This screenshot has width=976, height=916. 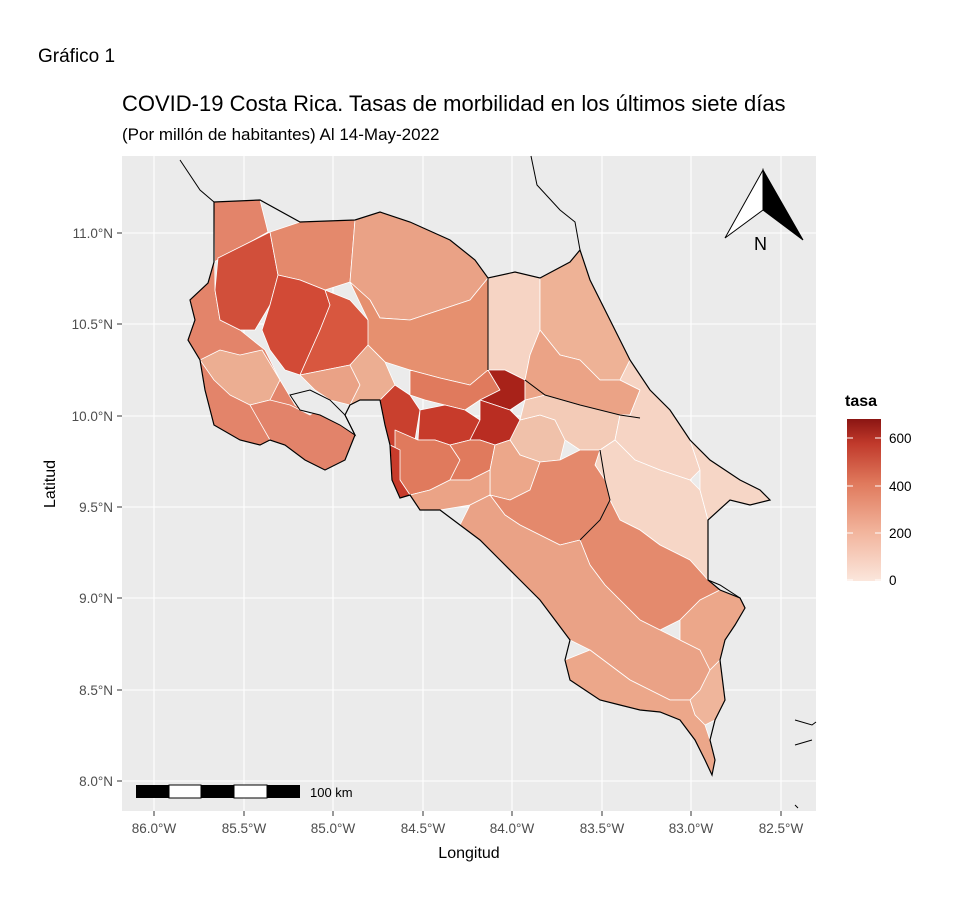 I want to click on legend-tick-label: 600, so click(x=900, y=438).